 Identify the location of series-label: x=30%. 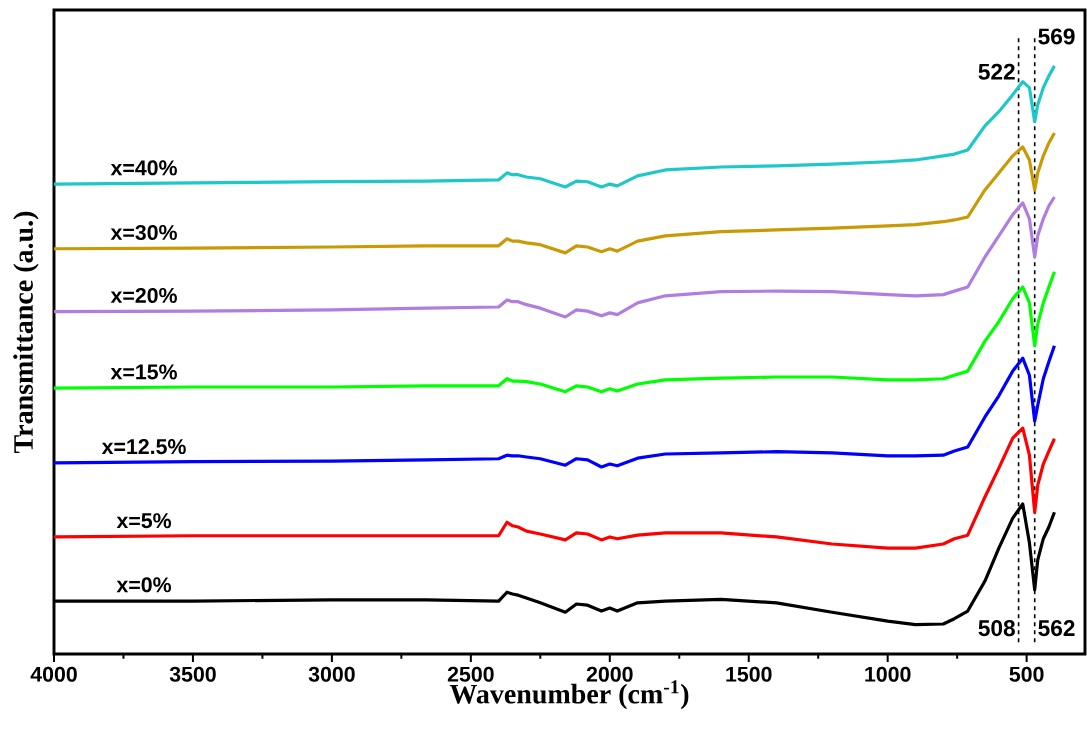
(143, 232).